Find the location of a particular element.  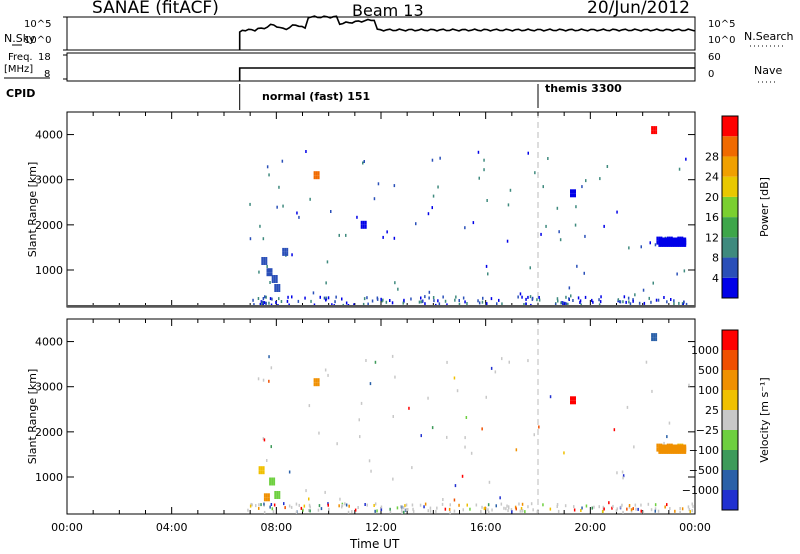

x-axis-label: Time UT is located at coordinates (375, 544).